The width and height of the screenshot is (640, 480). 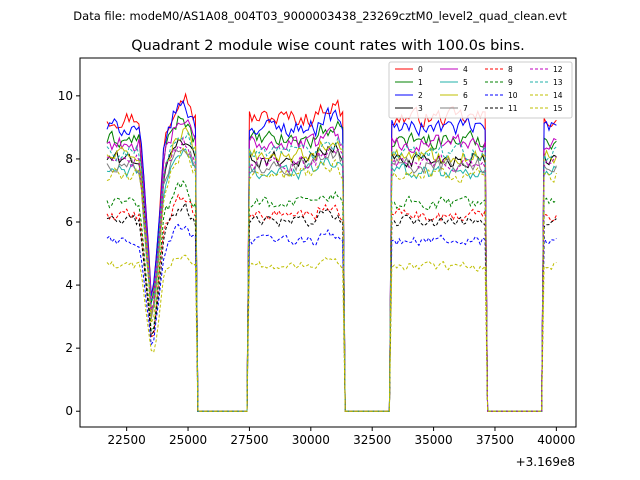 I want to click on legend-label-3: 3, so click(x=420, y=108).